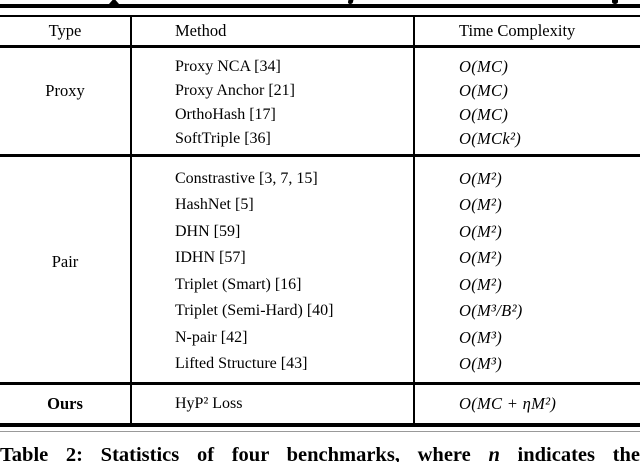 Image resolution: width=640 pixels, height=462 pixels. What do you see at coordinates (225, 114) in the screenshot?
I see `method-cell: OrthoHash [17]` at bounding box center [225, 114].